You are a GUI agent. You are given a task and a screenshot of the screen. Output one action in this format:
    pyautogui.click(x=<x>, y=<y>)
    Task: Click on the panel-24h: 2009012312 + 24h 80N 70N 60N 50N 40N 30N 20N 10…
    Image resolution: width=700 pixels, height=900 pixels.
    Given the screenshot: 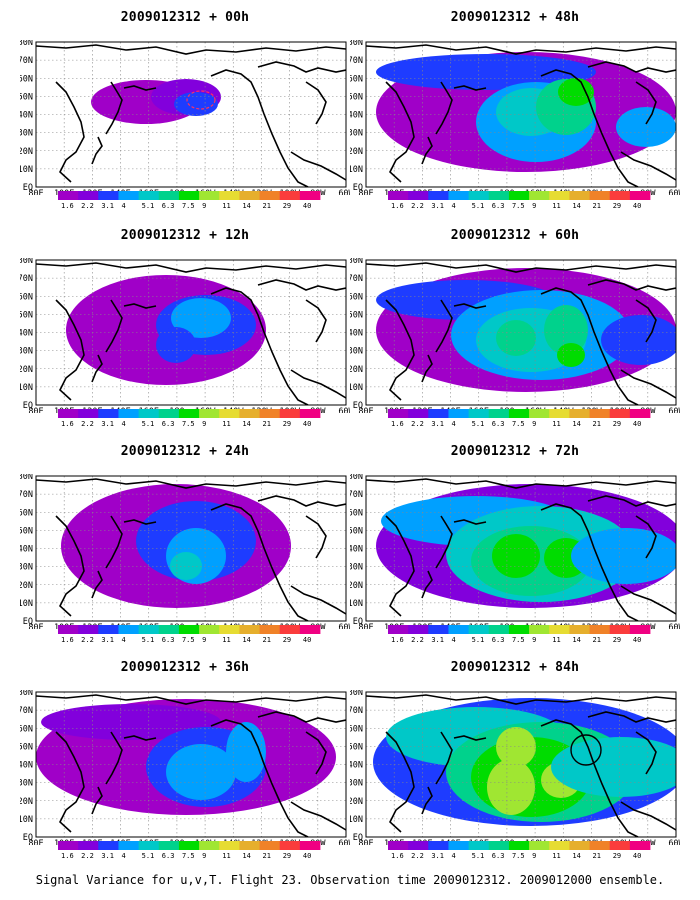 What is the action you would take?
    pyautogui.click(x=185, y=554)
    